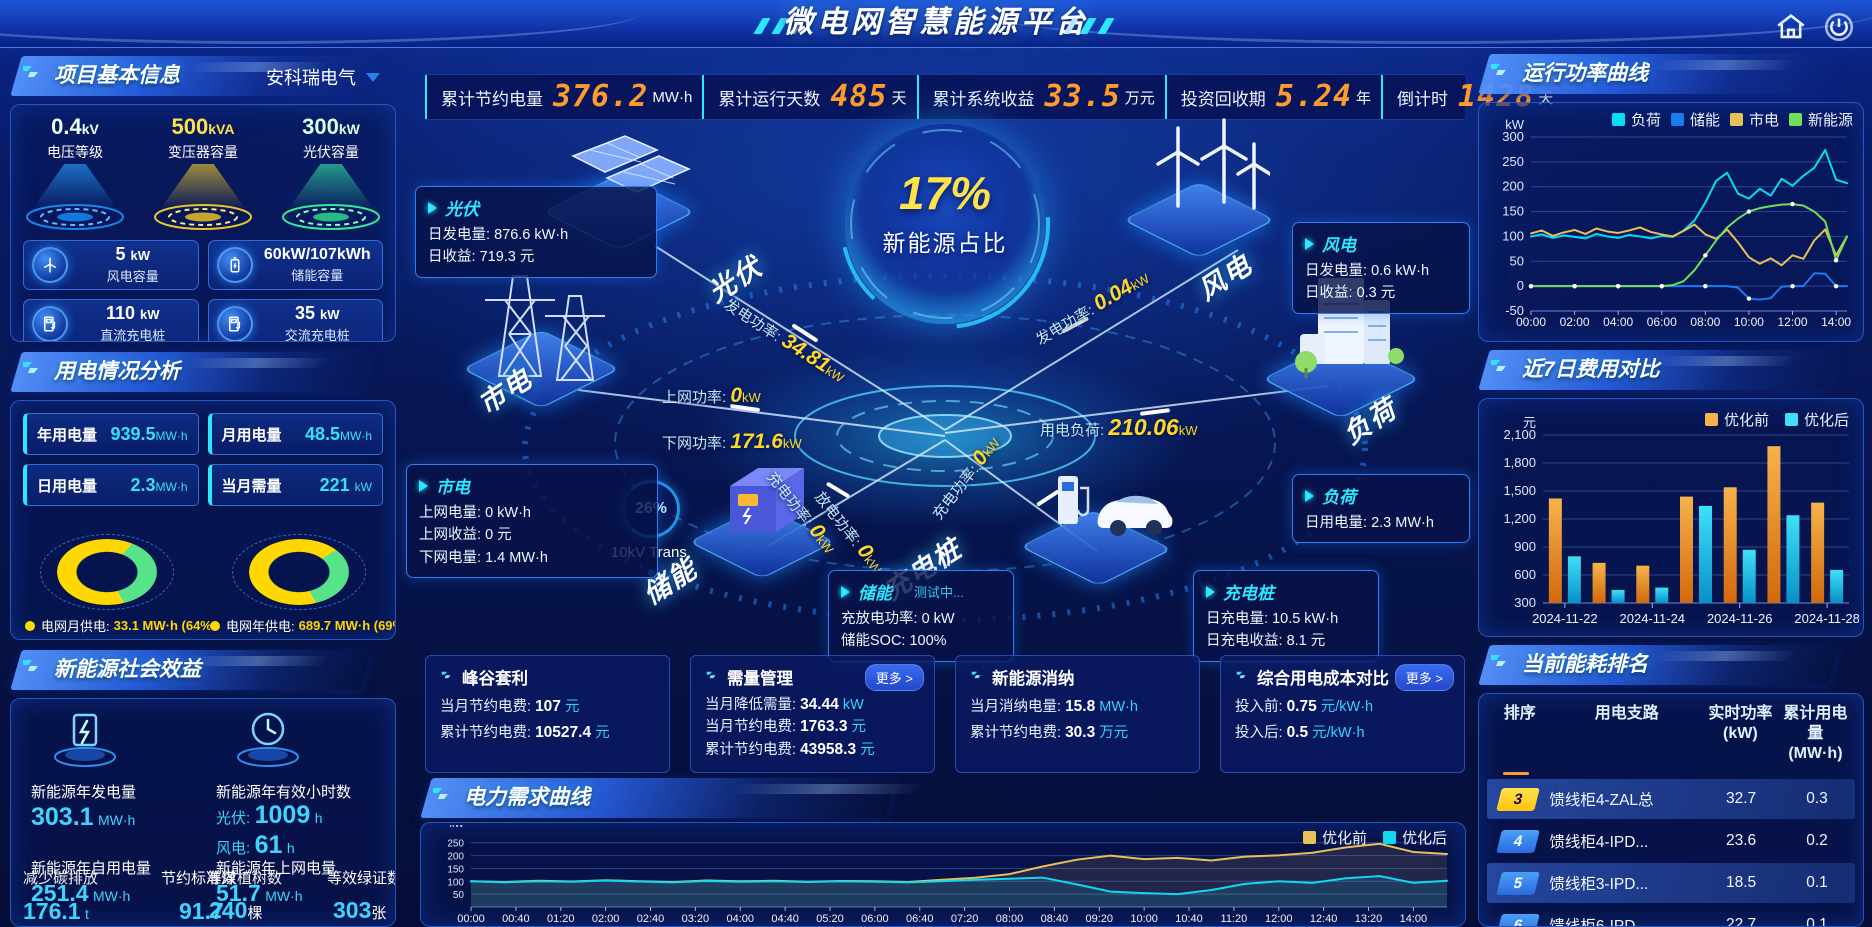  Describe the element at coordinates (1514, 310) in the screenshot. I see `svg-text: -50` at that location.